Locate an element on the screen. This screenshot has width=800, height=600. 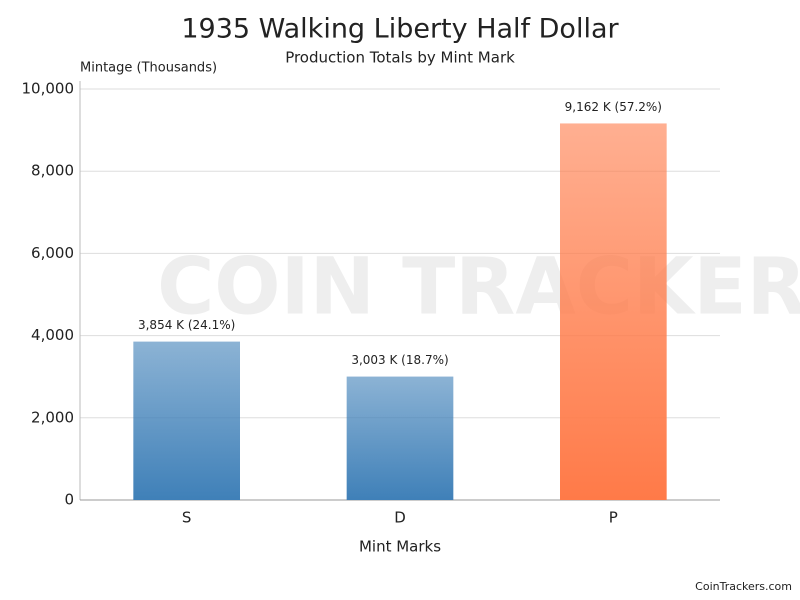
footer: CoinTrackers.com is located at coordinates (743, 586).